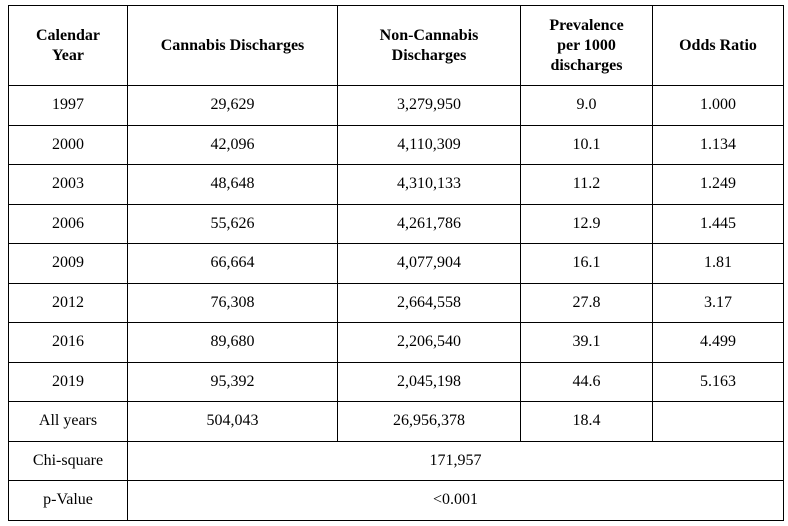  I want to click on table-row: 2003 48,648 4,310,133 11.2 1.249, so click(396, 184).